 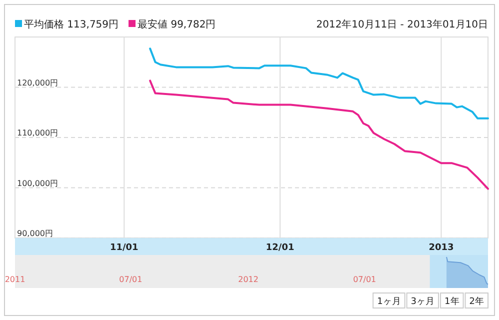 What do you see at coordinates (124, 248) in the screenshot?
I see `x-tick-label: 11/01` at bounding box center [124, 248].